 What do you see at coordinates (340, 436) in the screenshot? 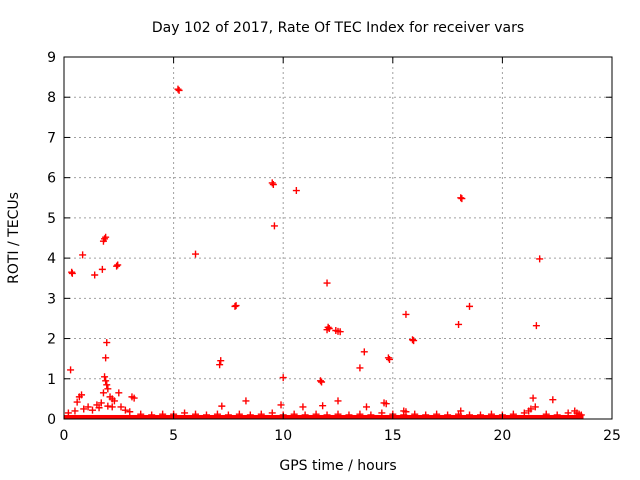
I see `x-tick-labels: 0 5 10 15 20 25` at bounding box center [340, 436].